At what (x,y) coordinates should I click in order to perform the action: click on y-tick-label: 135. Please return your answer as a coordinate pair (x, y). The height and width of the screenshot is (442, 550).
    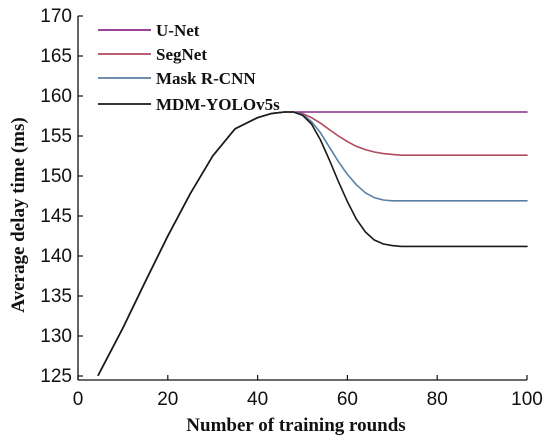
    Looking at the image, I should click on (56, 296).